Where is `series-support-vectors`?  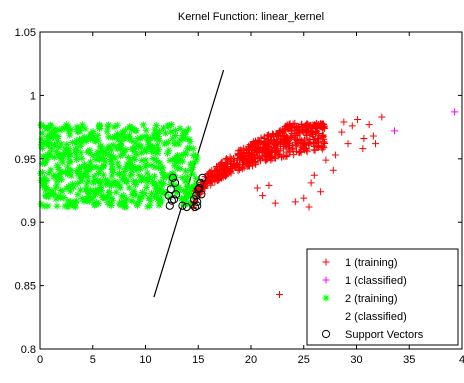
series-support-vectors is located at coordinates (185, 192).